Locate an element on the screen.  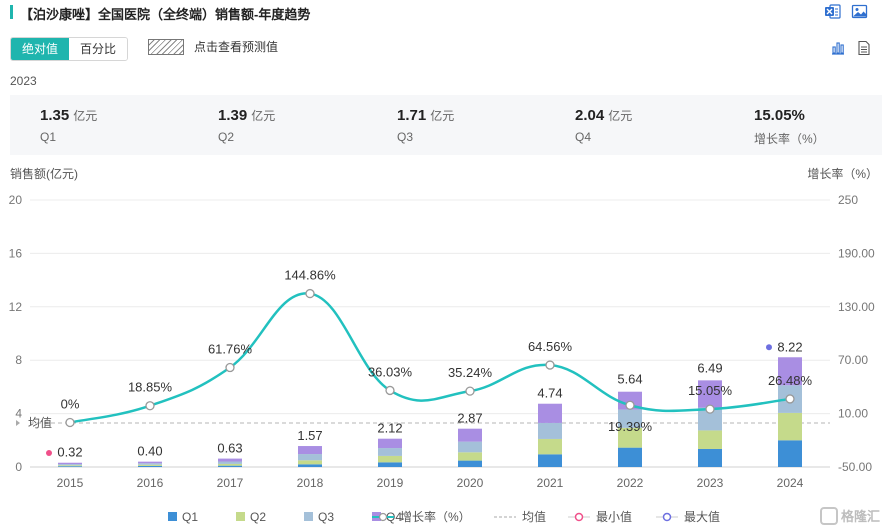
bar-total-label: 0.40 is located at coordinates (149, 451).